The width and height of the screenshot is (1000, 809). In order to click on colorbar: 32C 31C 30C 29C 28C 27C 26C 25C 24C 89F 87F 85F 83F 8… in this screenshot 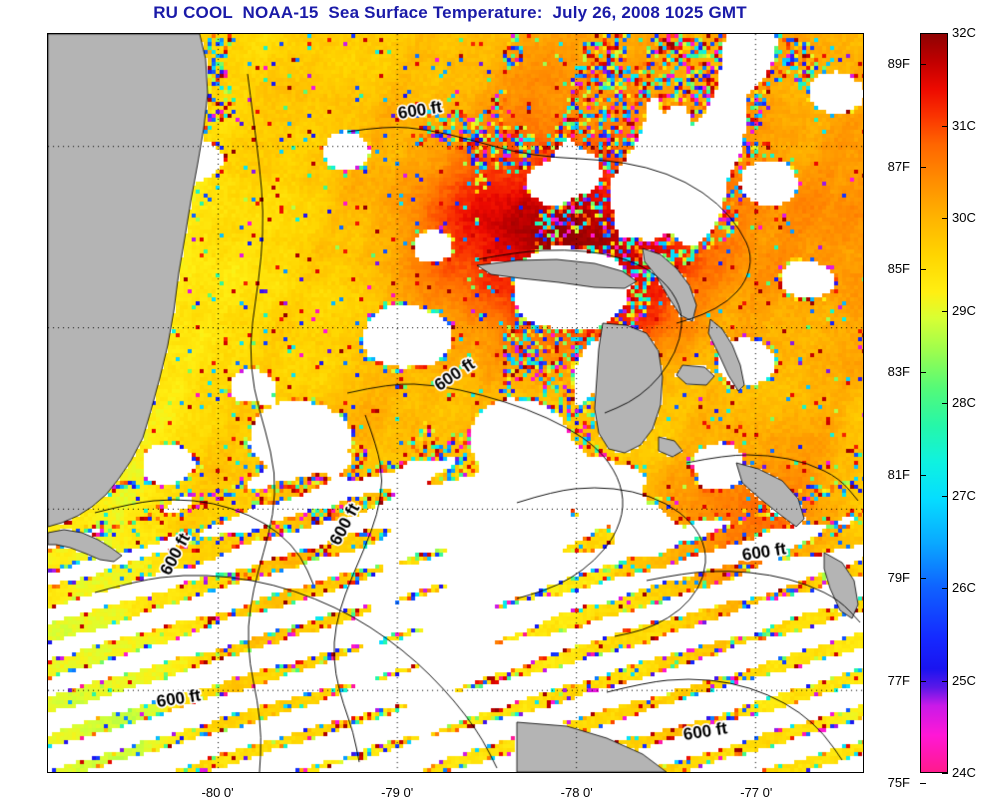, I will do `click(932, 407)`.